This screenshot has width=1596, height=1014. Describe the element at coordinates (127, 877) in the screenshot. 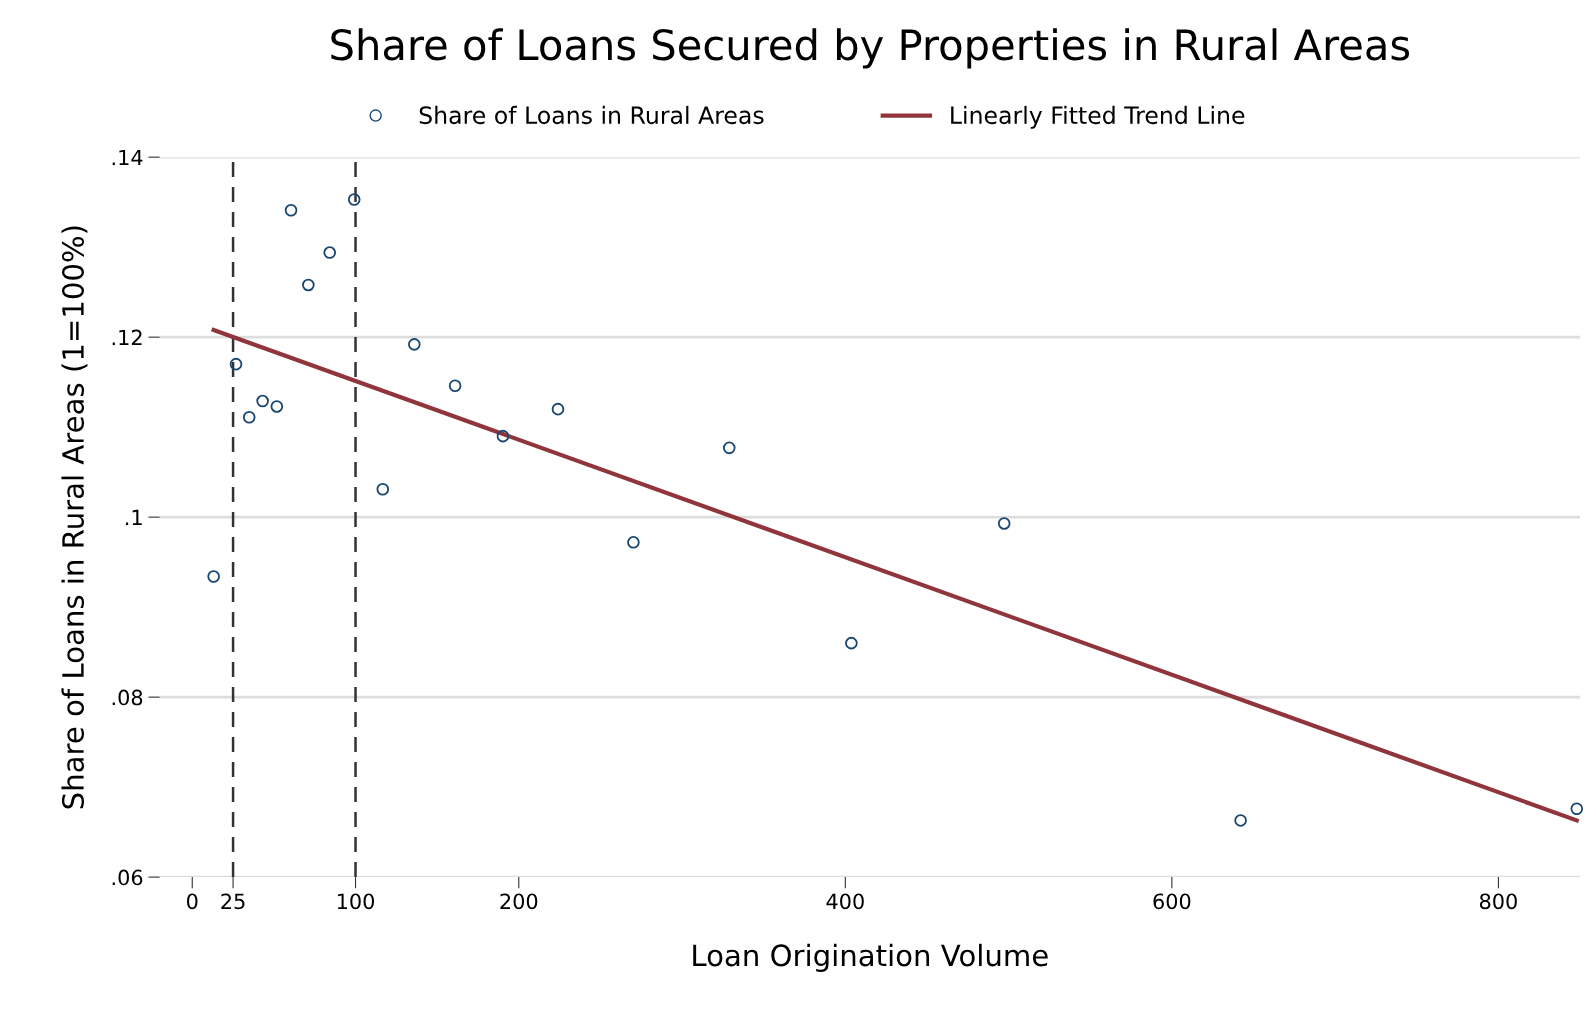

I see `y-tick-label: .06` at that location.